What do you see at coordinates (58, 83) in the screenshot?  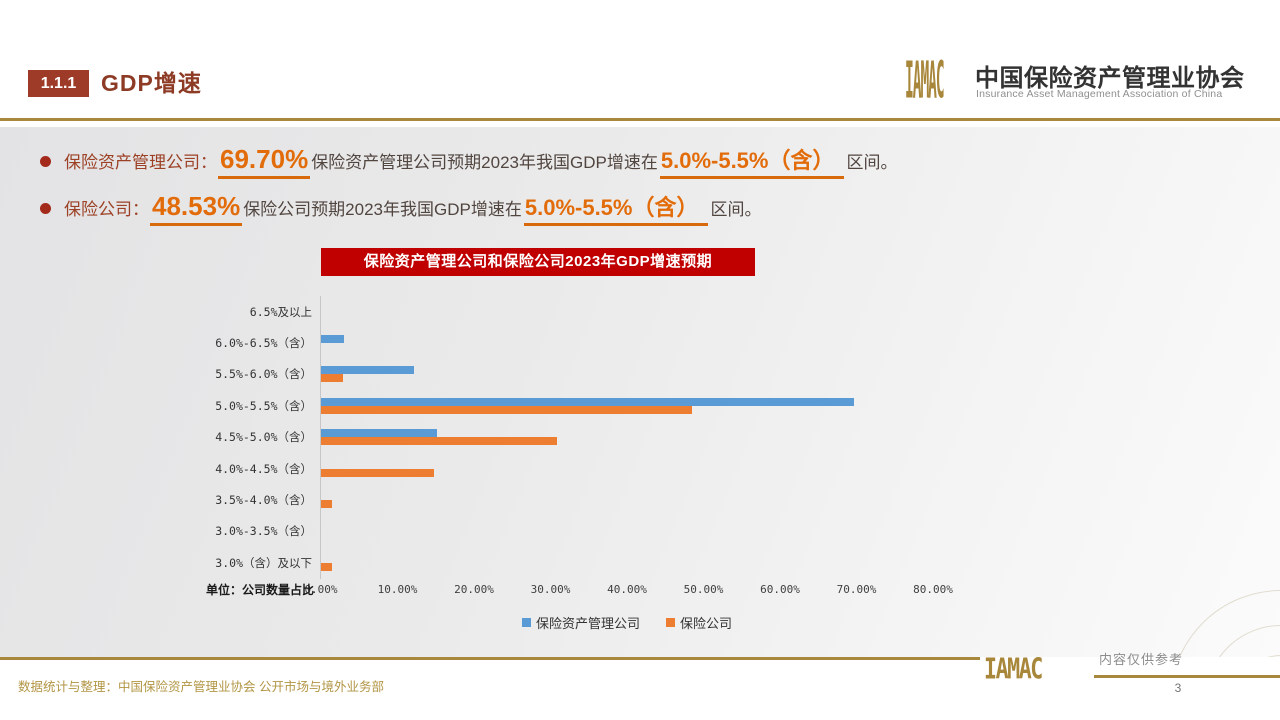 I see `section-number-badge: 1.1.1` at bounding box center [58, 83].